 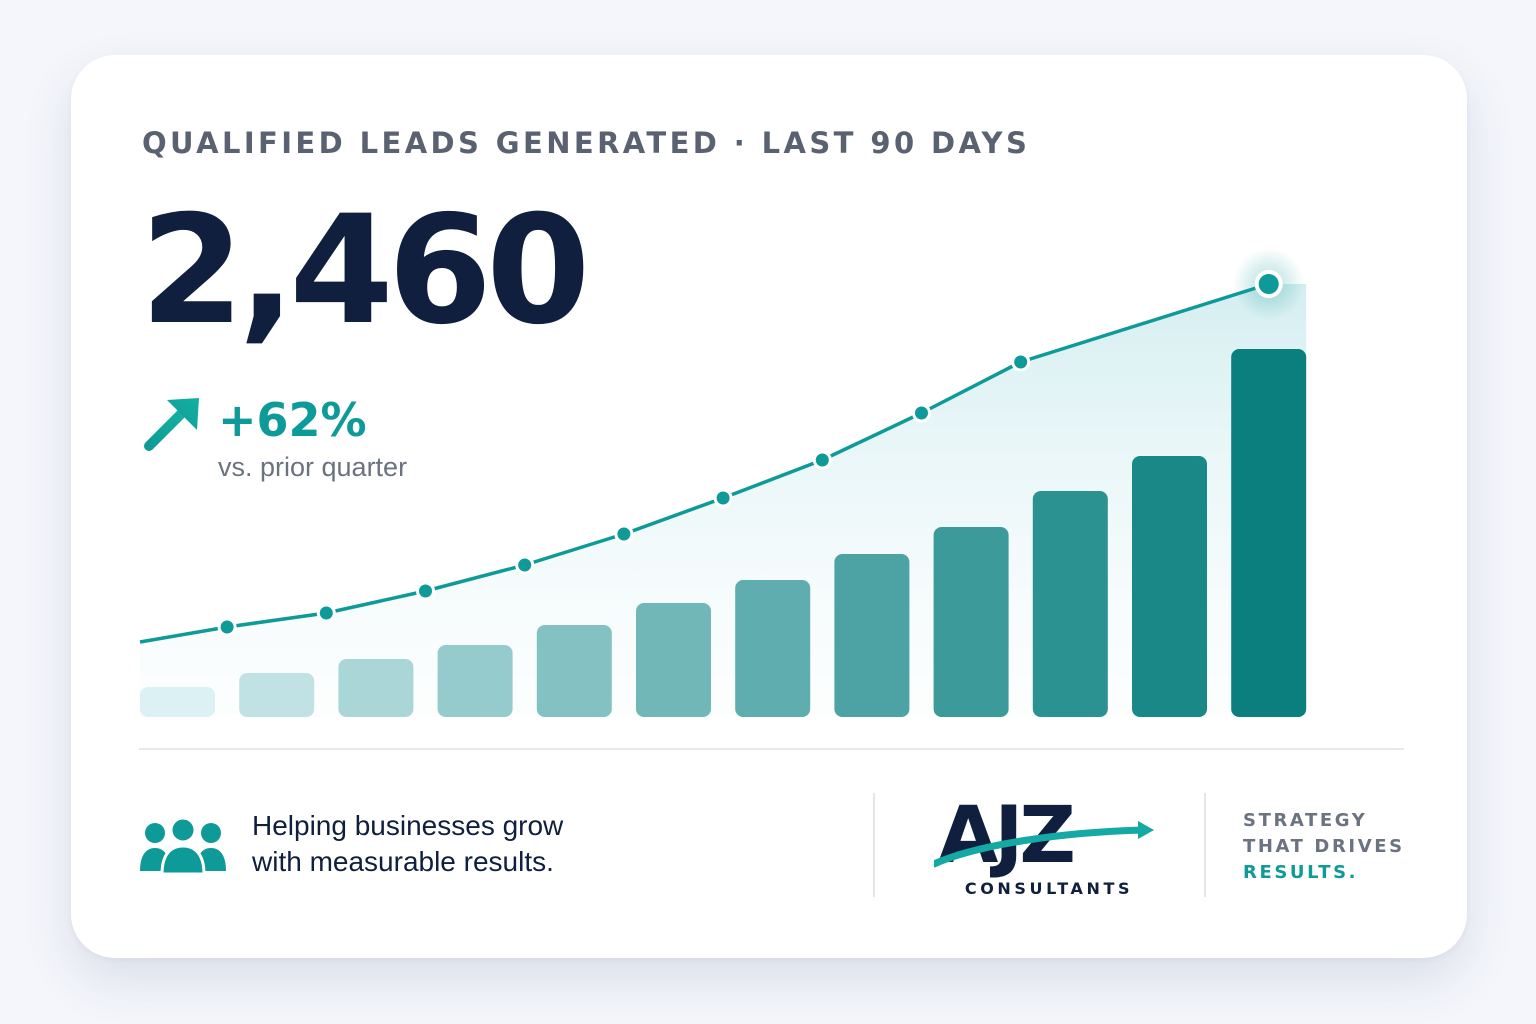 I want to click on kpi-value: 2,460, so click(x=365, y=271).